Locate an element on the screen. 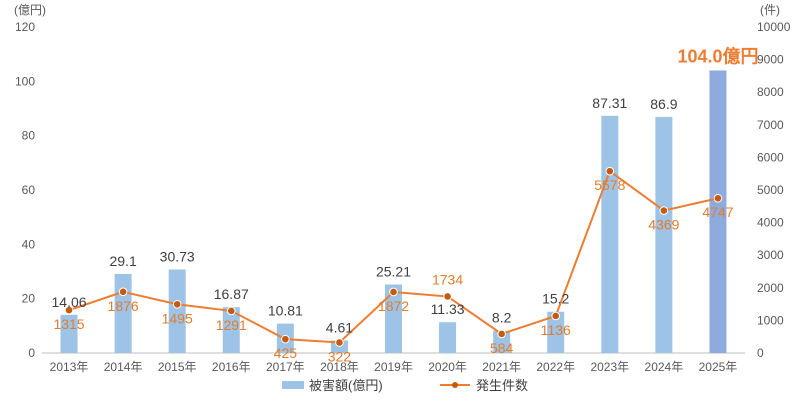 The width and height of the screenshot is (800, 401). line-point-2025年 is located at coordinates (718, 198).